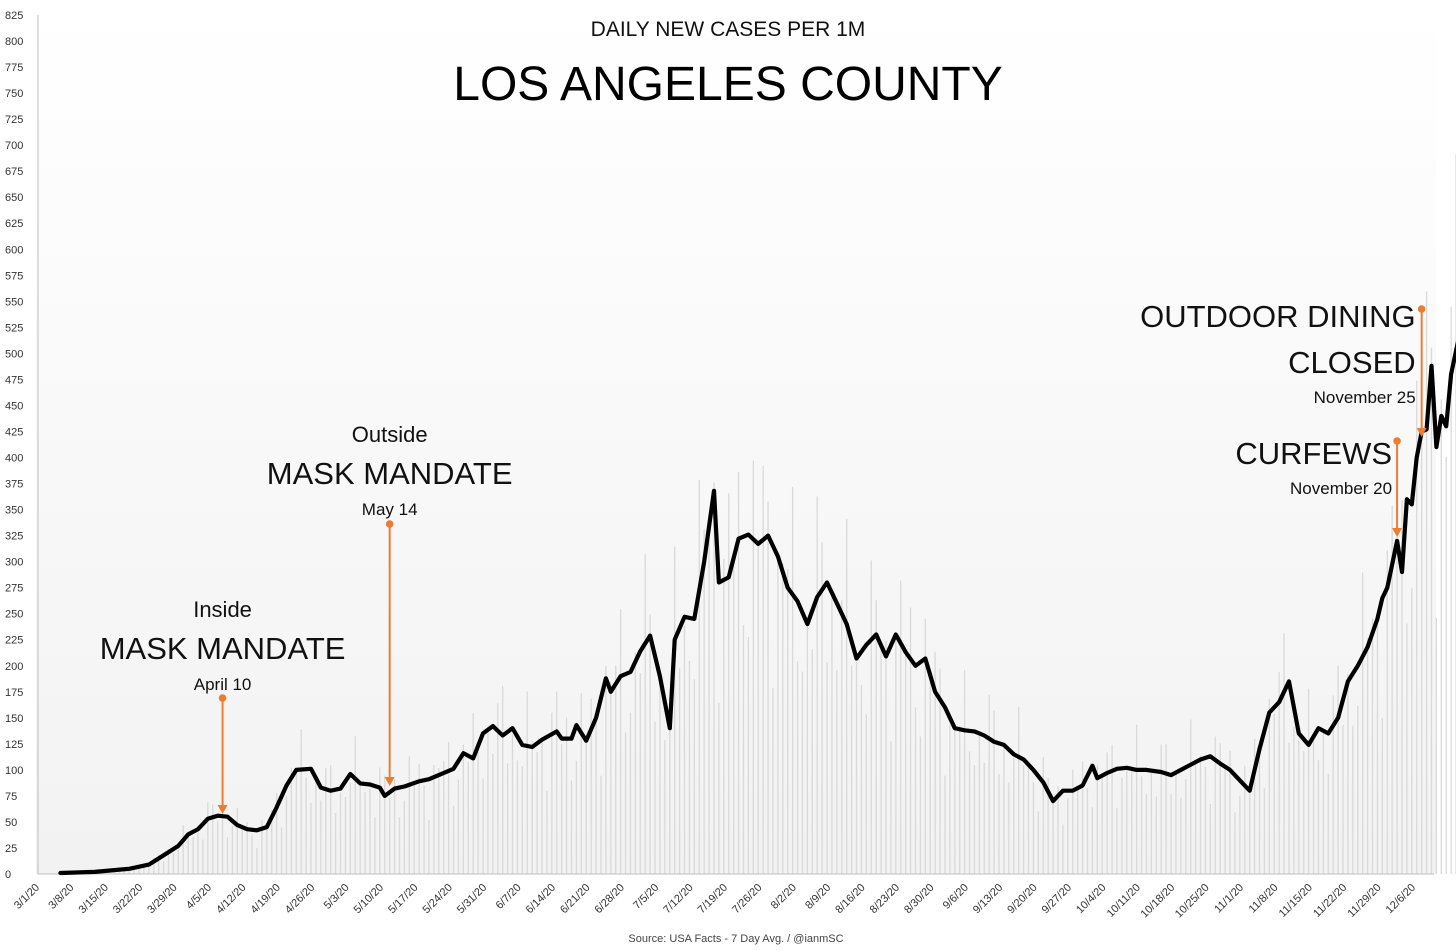  What do you see at coordinates (14, 485) in the screenshot?
I see `y-tick-label: 375` at bounding box center [14, 485].